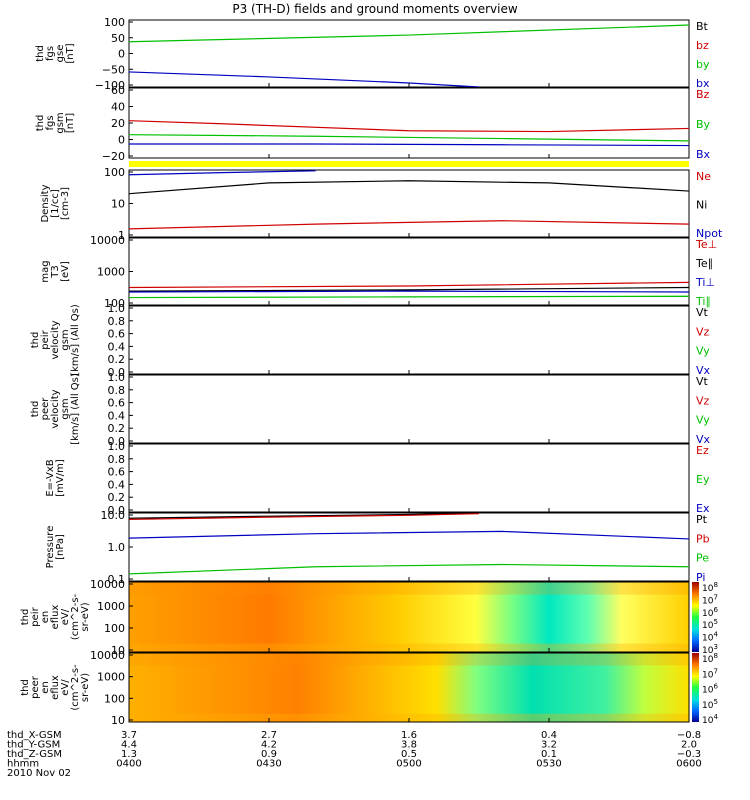 Image resolution: width=750 pixels, height=800 pixels. What do you see at coordinates (75, 687) in the screenshot?
I see `y-axis-label: (cm^2-s-` at bounding box center [75, 687].